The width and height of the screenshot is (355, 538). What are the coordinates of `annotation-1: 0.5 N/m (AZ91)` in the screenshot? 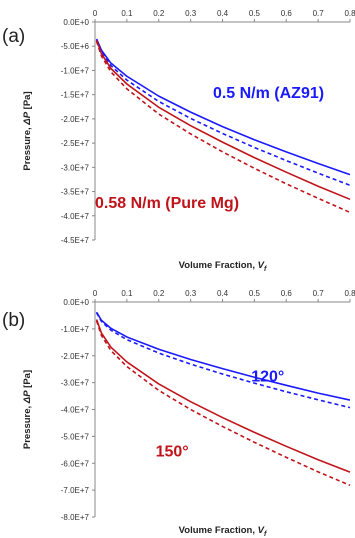 It's located at (268, 93).